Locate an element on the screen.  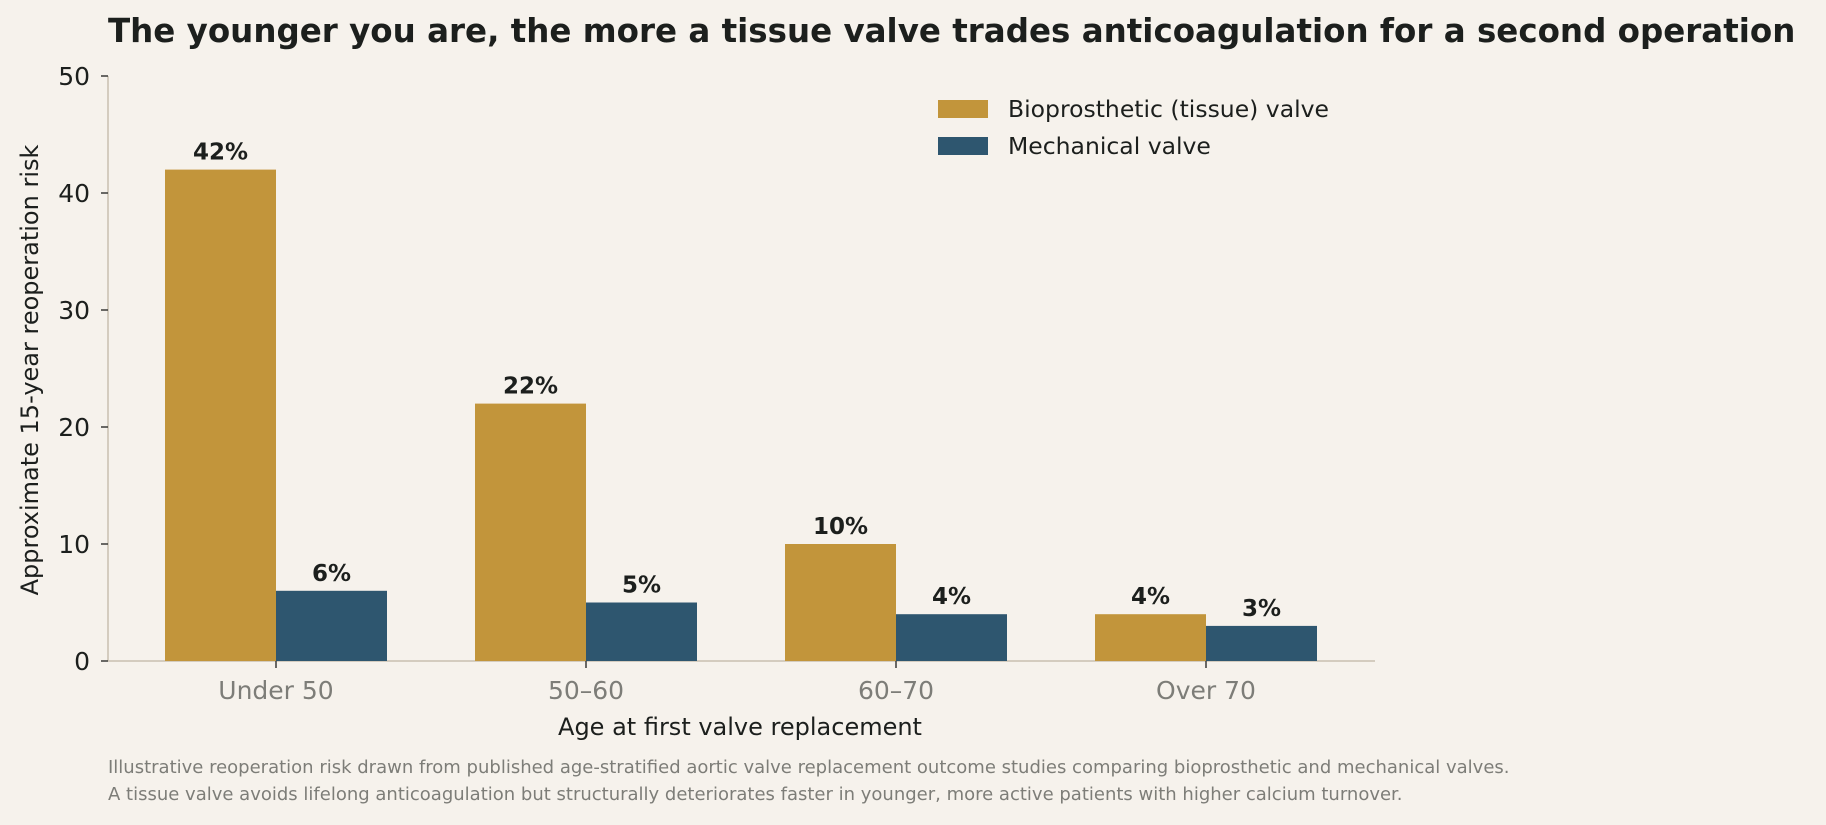
y-axis: 0 10 20 30 40 50 is located at coordinates (83, 369).